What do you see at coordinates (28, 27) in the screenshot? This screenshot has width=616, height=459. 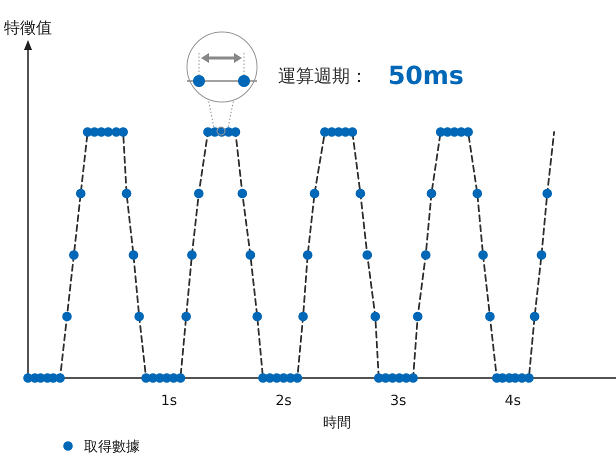 I see `text: 特徵值` at bounding box center [28, 27].